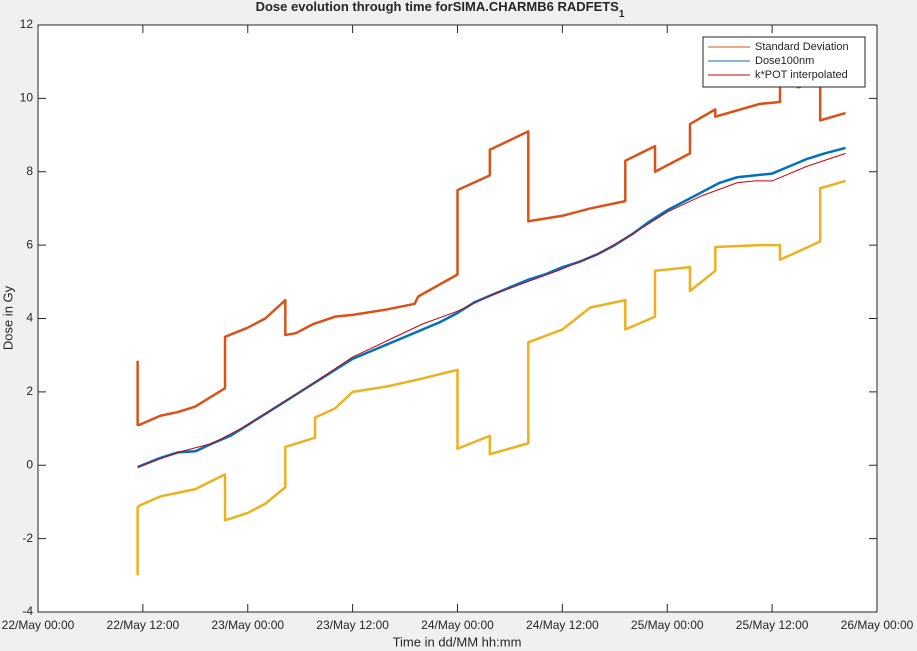 This screenshot has height=651, width=917. Describe the element at coordinates (29, 391) in the screenshot. I see `y-tick-label: 2` at that location.